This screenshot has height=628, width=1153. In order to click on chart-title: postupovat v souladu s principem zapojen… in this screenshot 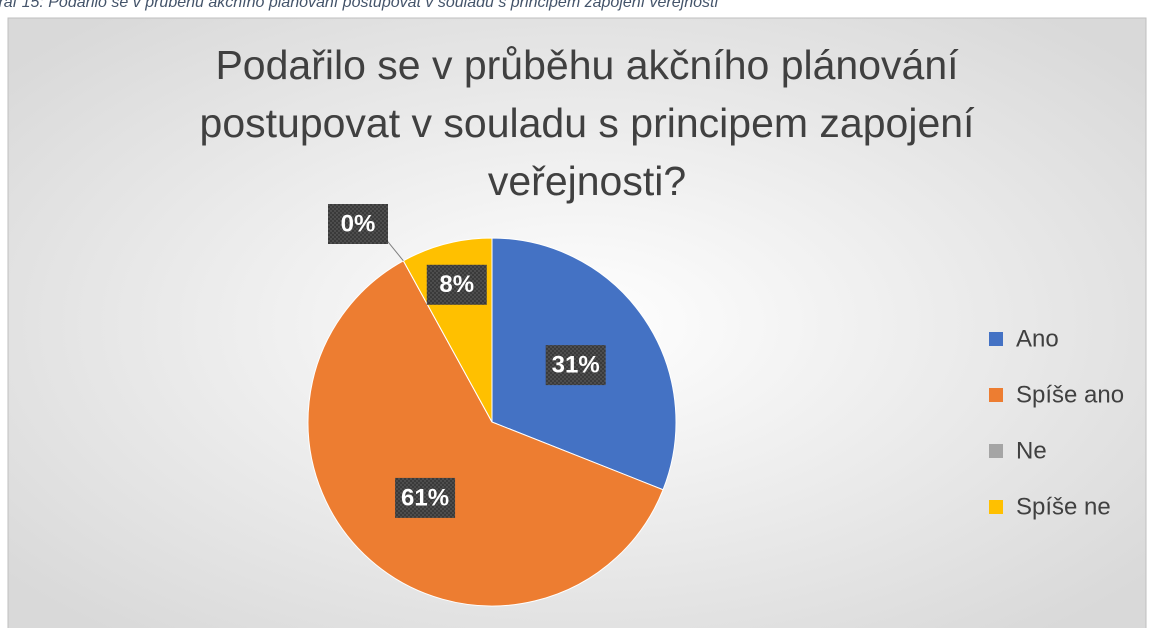, I will do `click(588, 123)`.